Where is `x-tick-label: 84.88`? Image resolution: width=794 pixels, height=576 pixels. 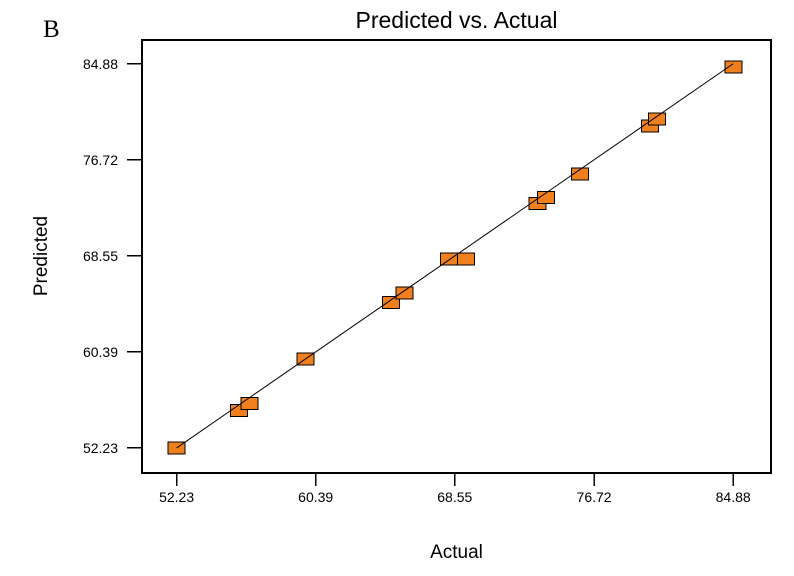
x-tick-label: 84.88 is located at coordinates (733, 497).